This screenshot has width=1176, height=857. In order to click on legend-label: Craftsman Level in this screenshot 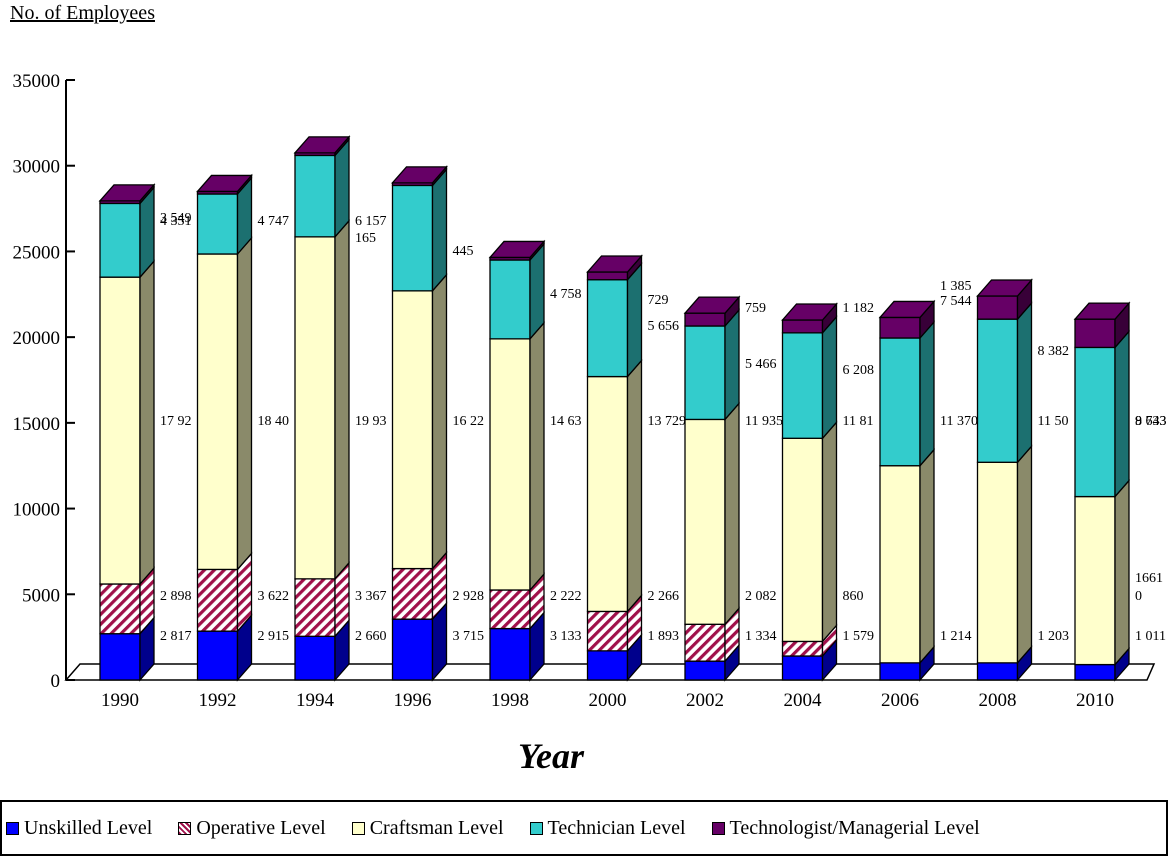, I will do `click(436, 827)`.